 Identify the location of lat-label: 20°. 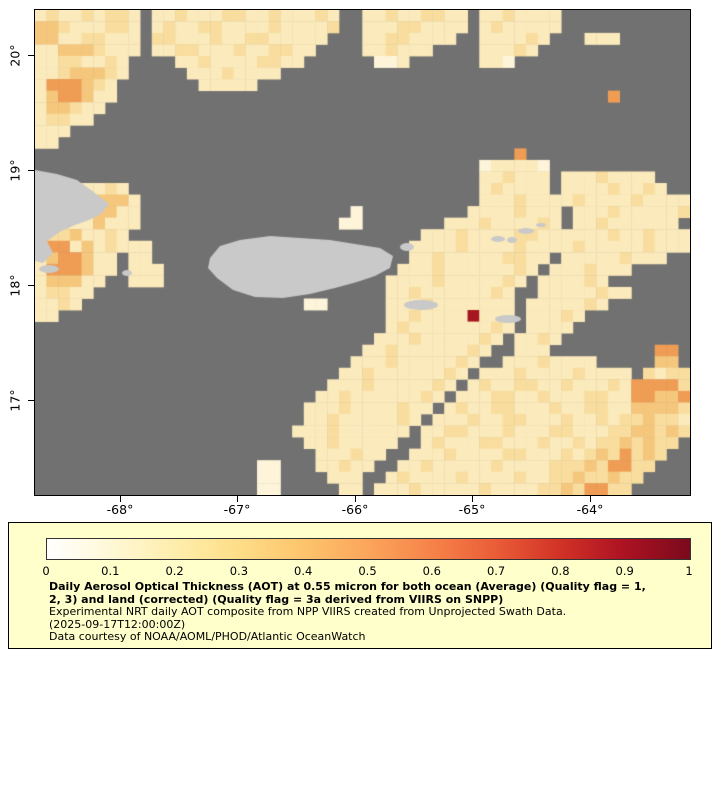
(15, 55).